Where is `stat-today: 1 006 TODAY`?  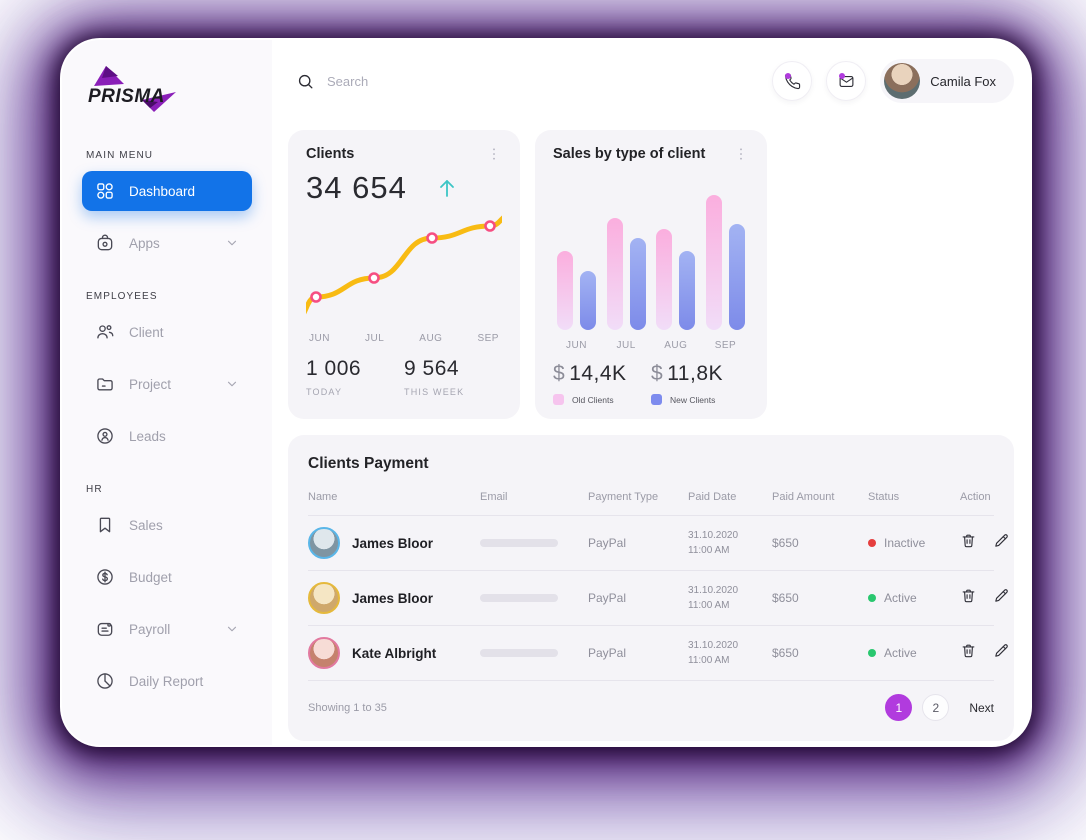 stat-today: 1 006 TODAY is located at coordinates (355, 377).